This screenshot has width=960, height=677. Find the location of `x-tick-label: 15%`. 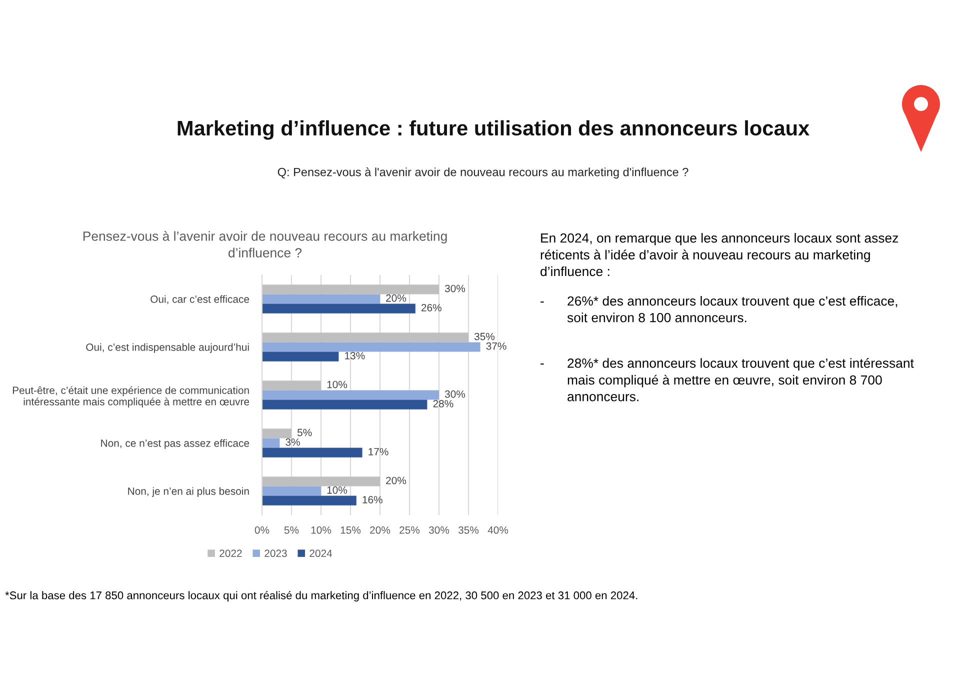

x-tick-label: 15% is located at coordinates (350, 530).